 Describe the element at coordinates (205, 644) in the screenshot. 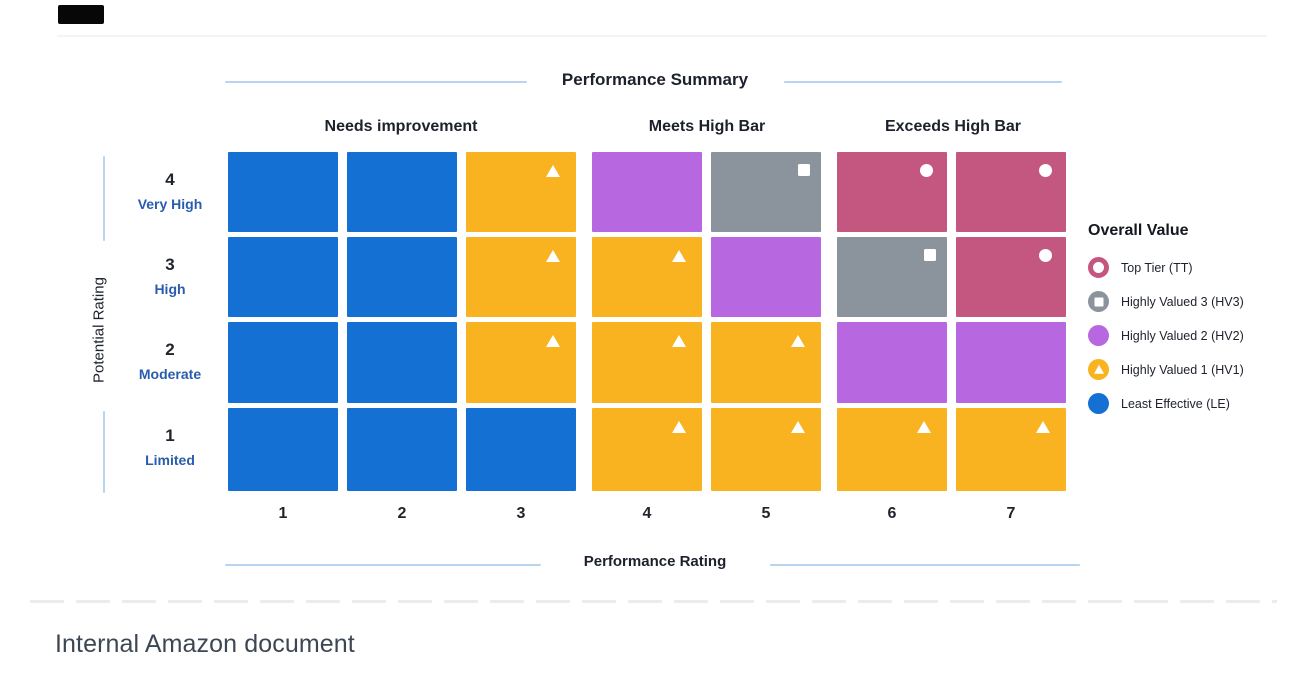

I see `footer-caption: Internal Amazon document` at that location.